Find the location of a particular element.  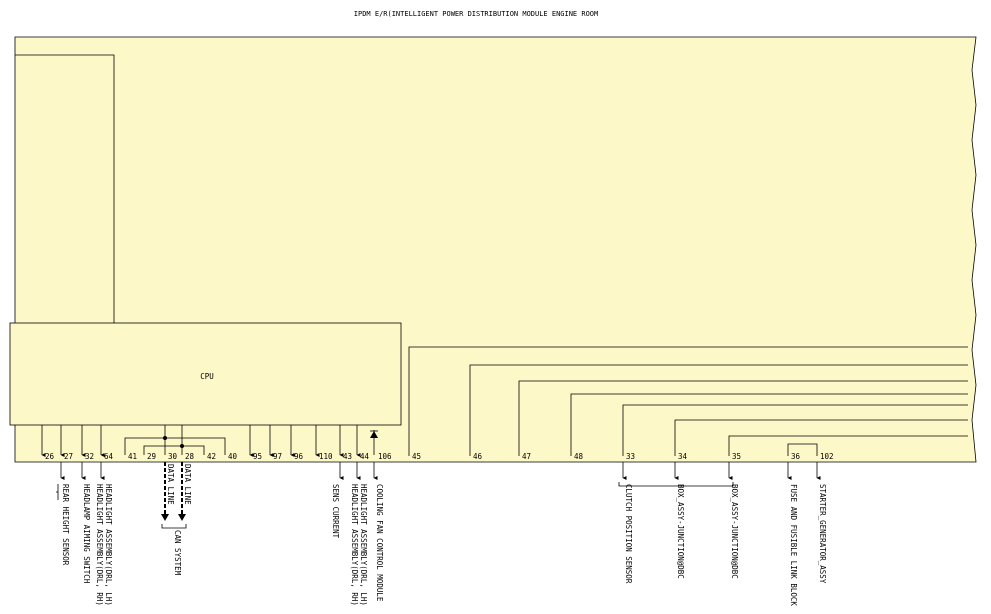

cpu-block is located at coordinates (205, 374).